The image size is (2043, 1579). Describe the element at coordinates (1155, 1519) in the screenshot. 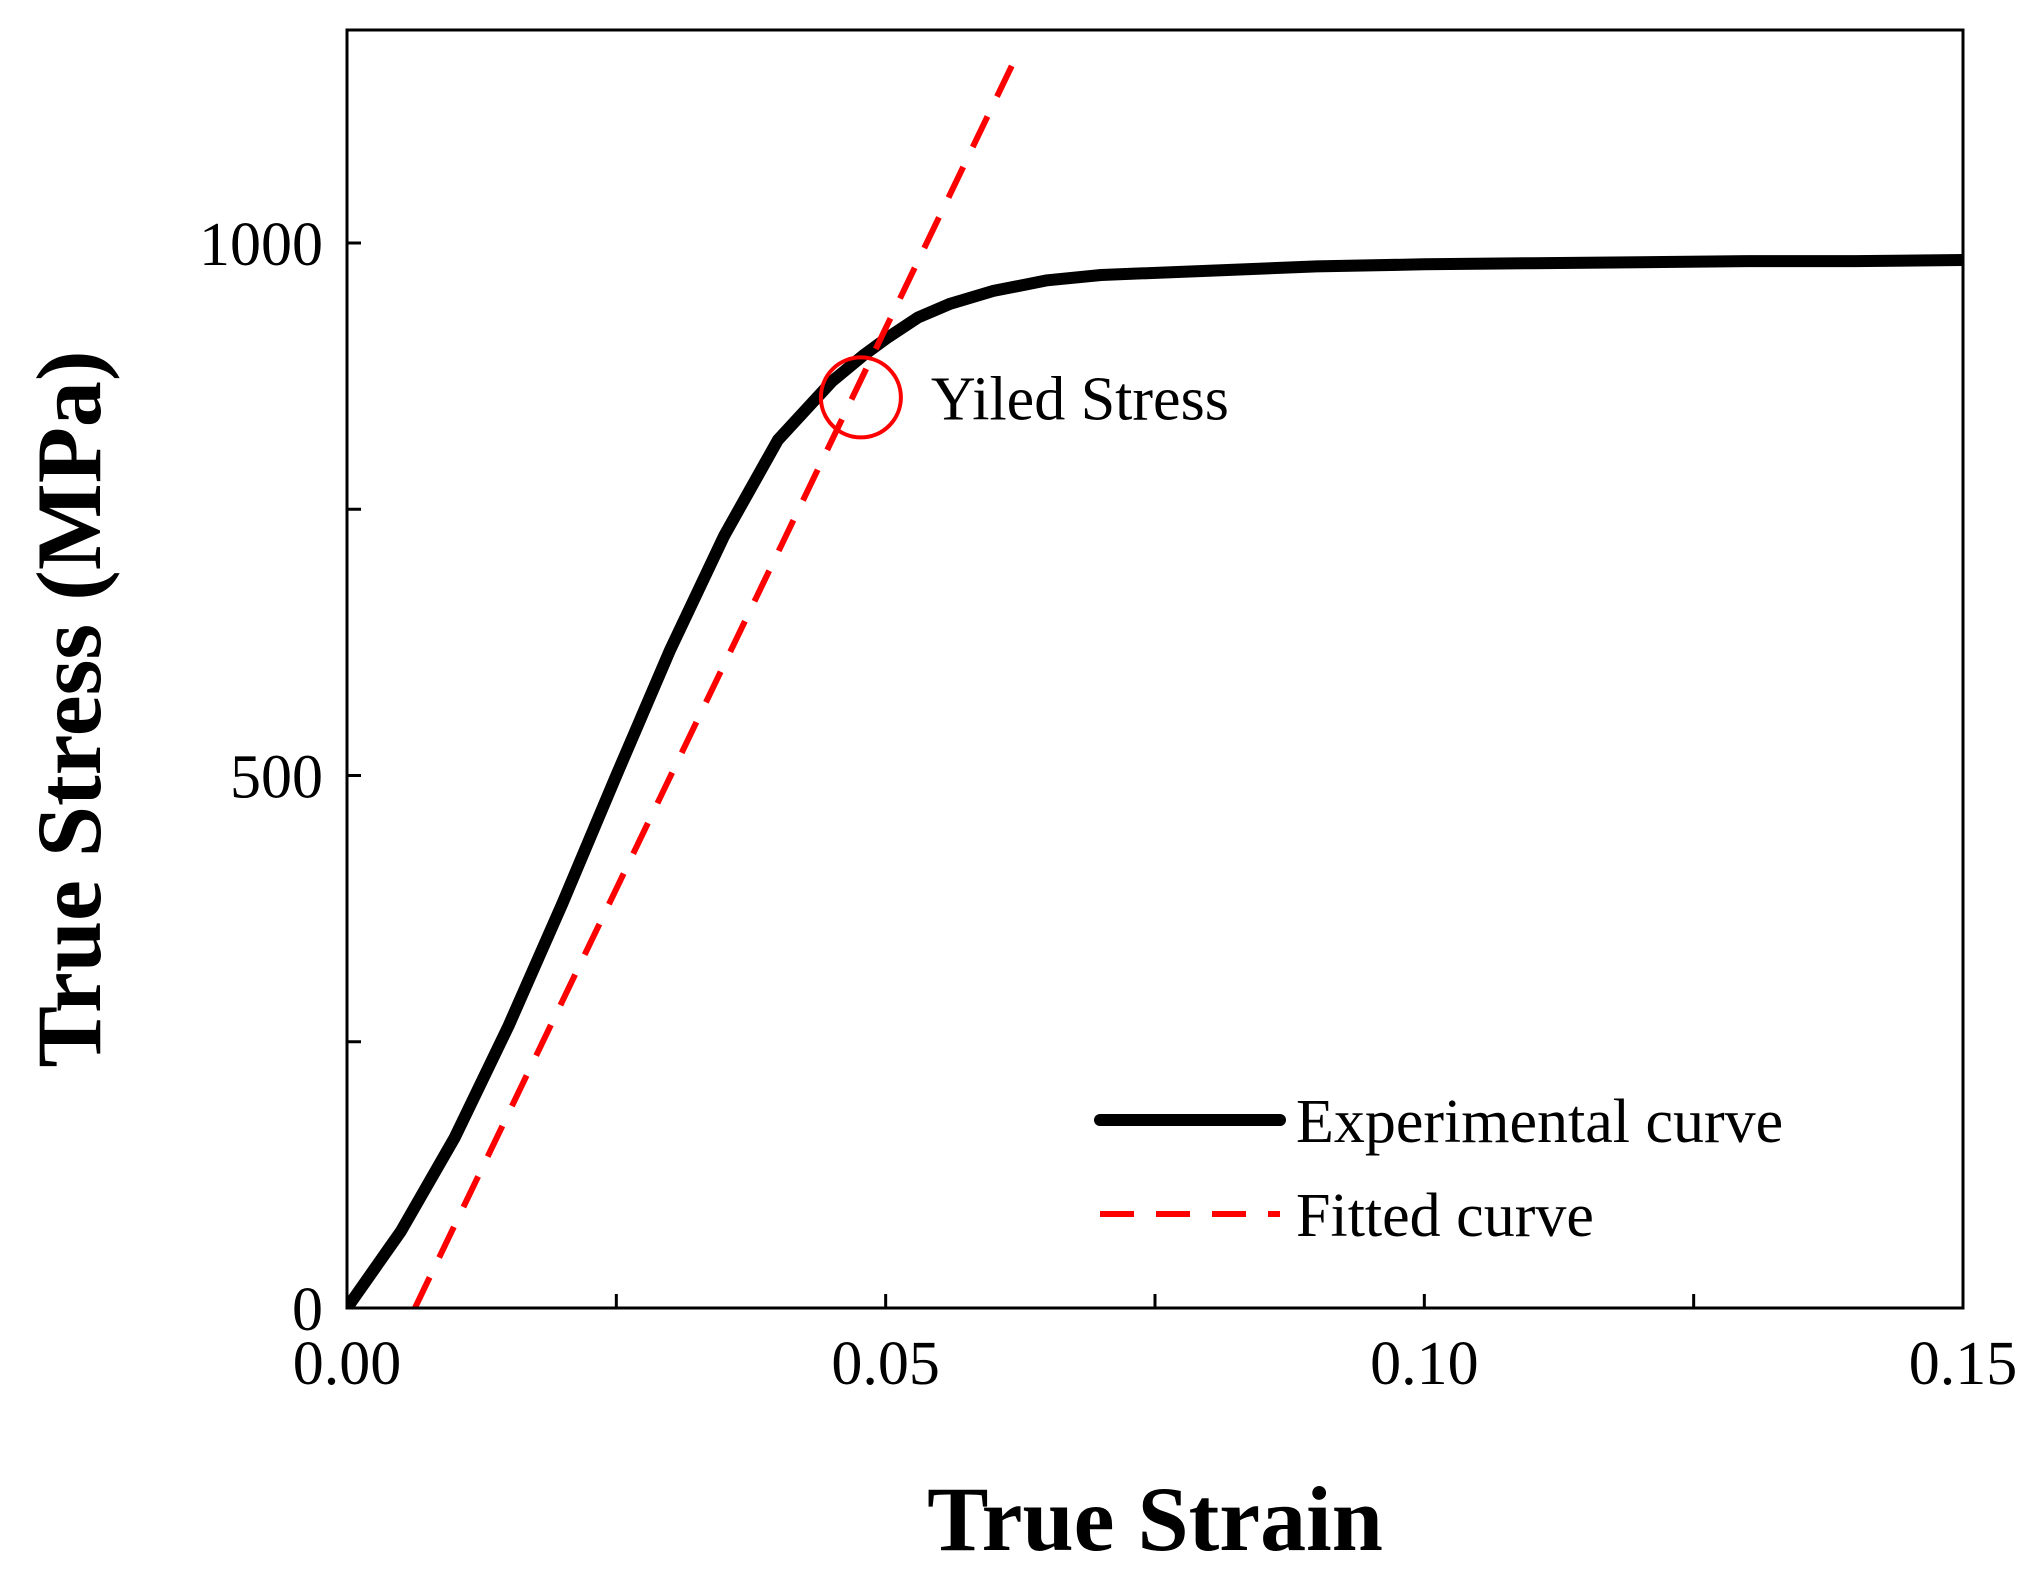

I see `x-axis-title: True Strain` at that location.